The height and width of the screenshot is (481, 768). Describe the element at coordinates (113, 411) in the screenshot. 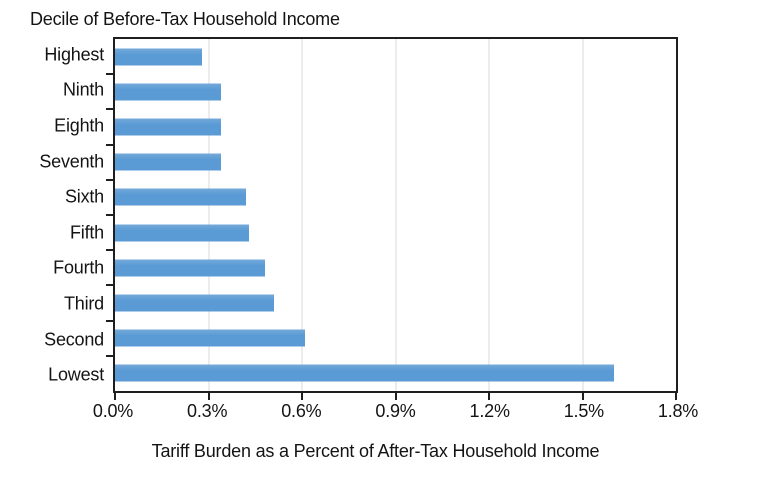

I see `x-axis-tick-label: 0.0%` at that location.